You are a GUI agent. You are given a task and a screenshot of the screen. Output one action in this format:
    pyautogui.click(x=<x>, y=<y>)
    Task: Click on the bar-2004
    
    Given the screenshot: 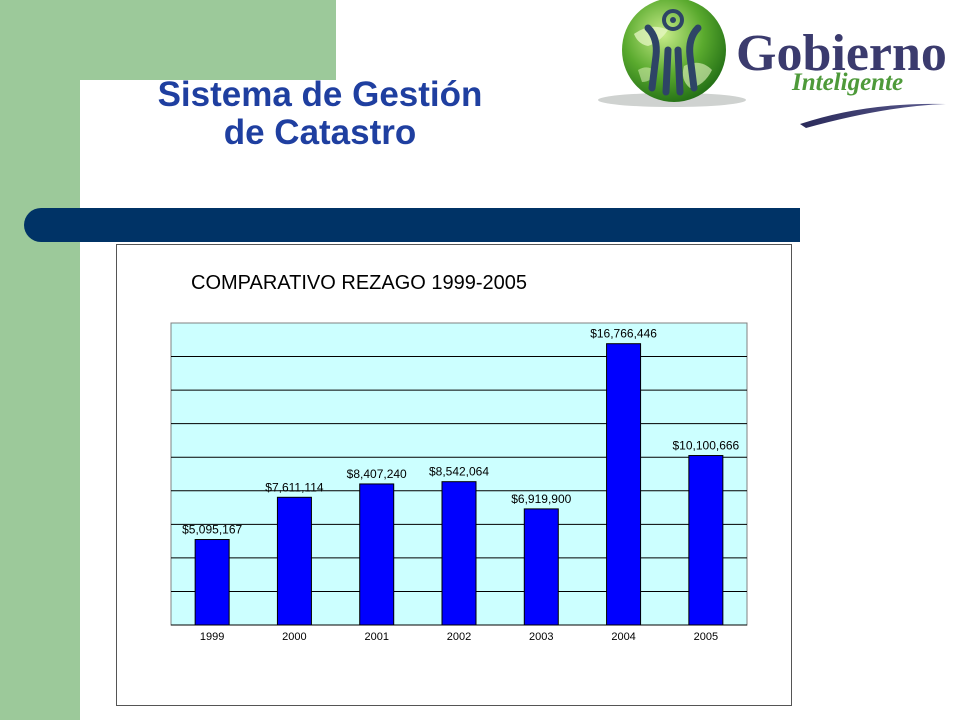 What is the action you would take?
    pyautogui.click(x=624, y=484)
    